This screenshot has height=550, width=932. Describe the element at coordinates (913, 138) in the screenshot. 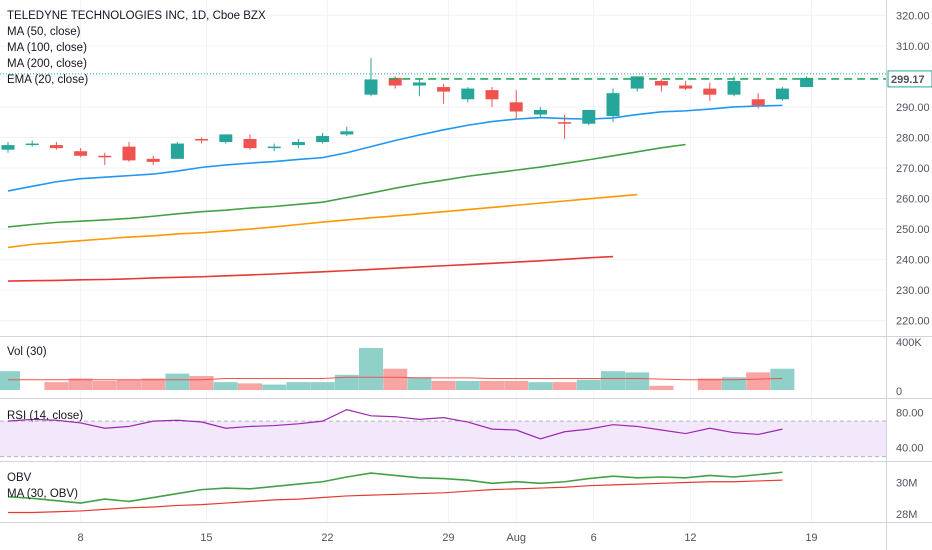

I see `price-tick-label: 280.00` at that location.